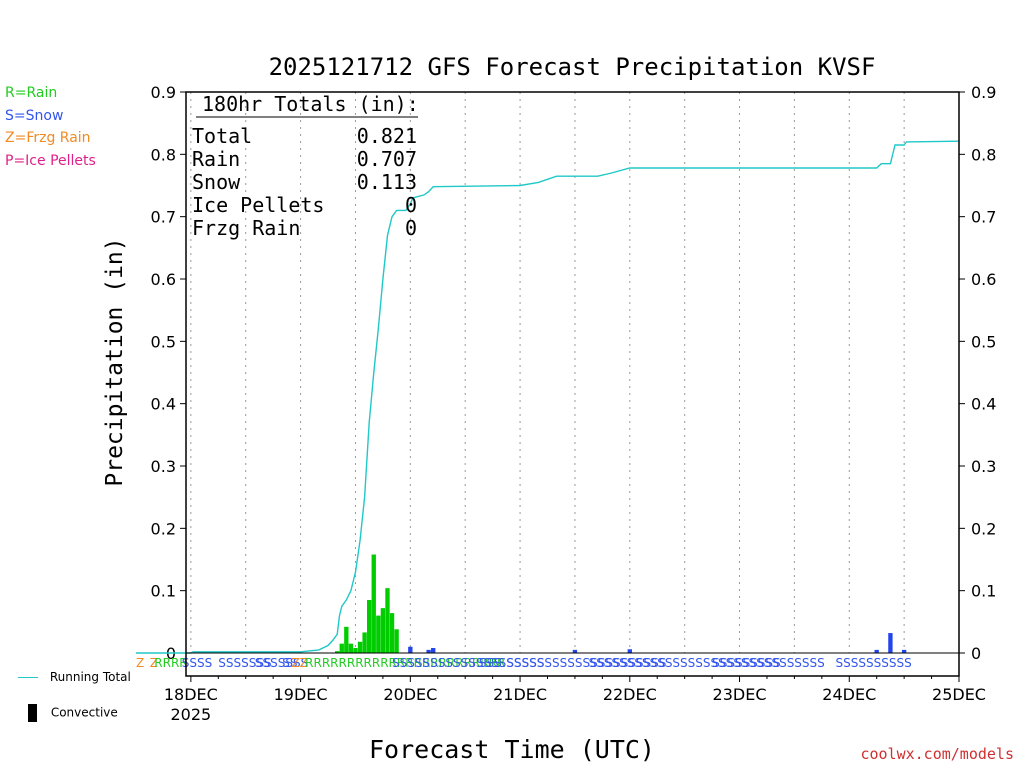  I want to click on convective-legend: Convective, so click(68, 713).